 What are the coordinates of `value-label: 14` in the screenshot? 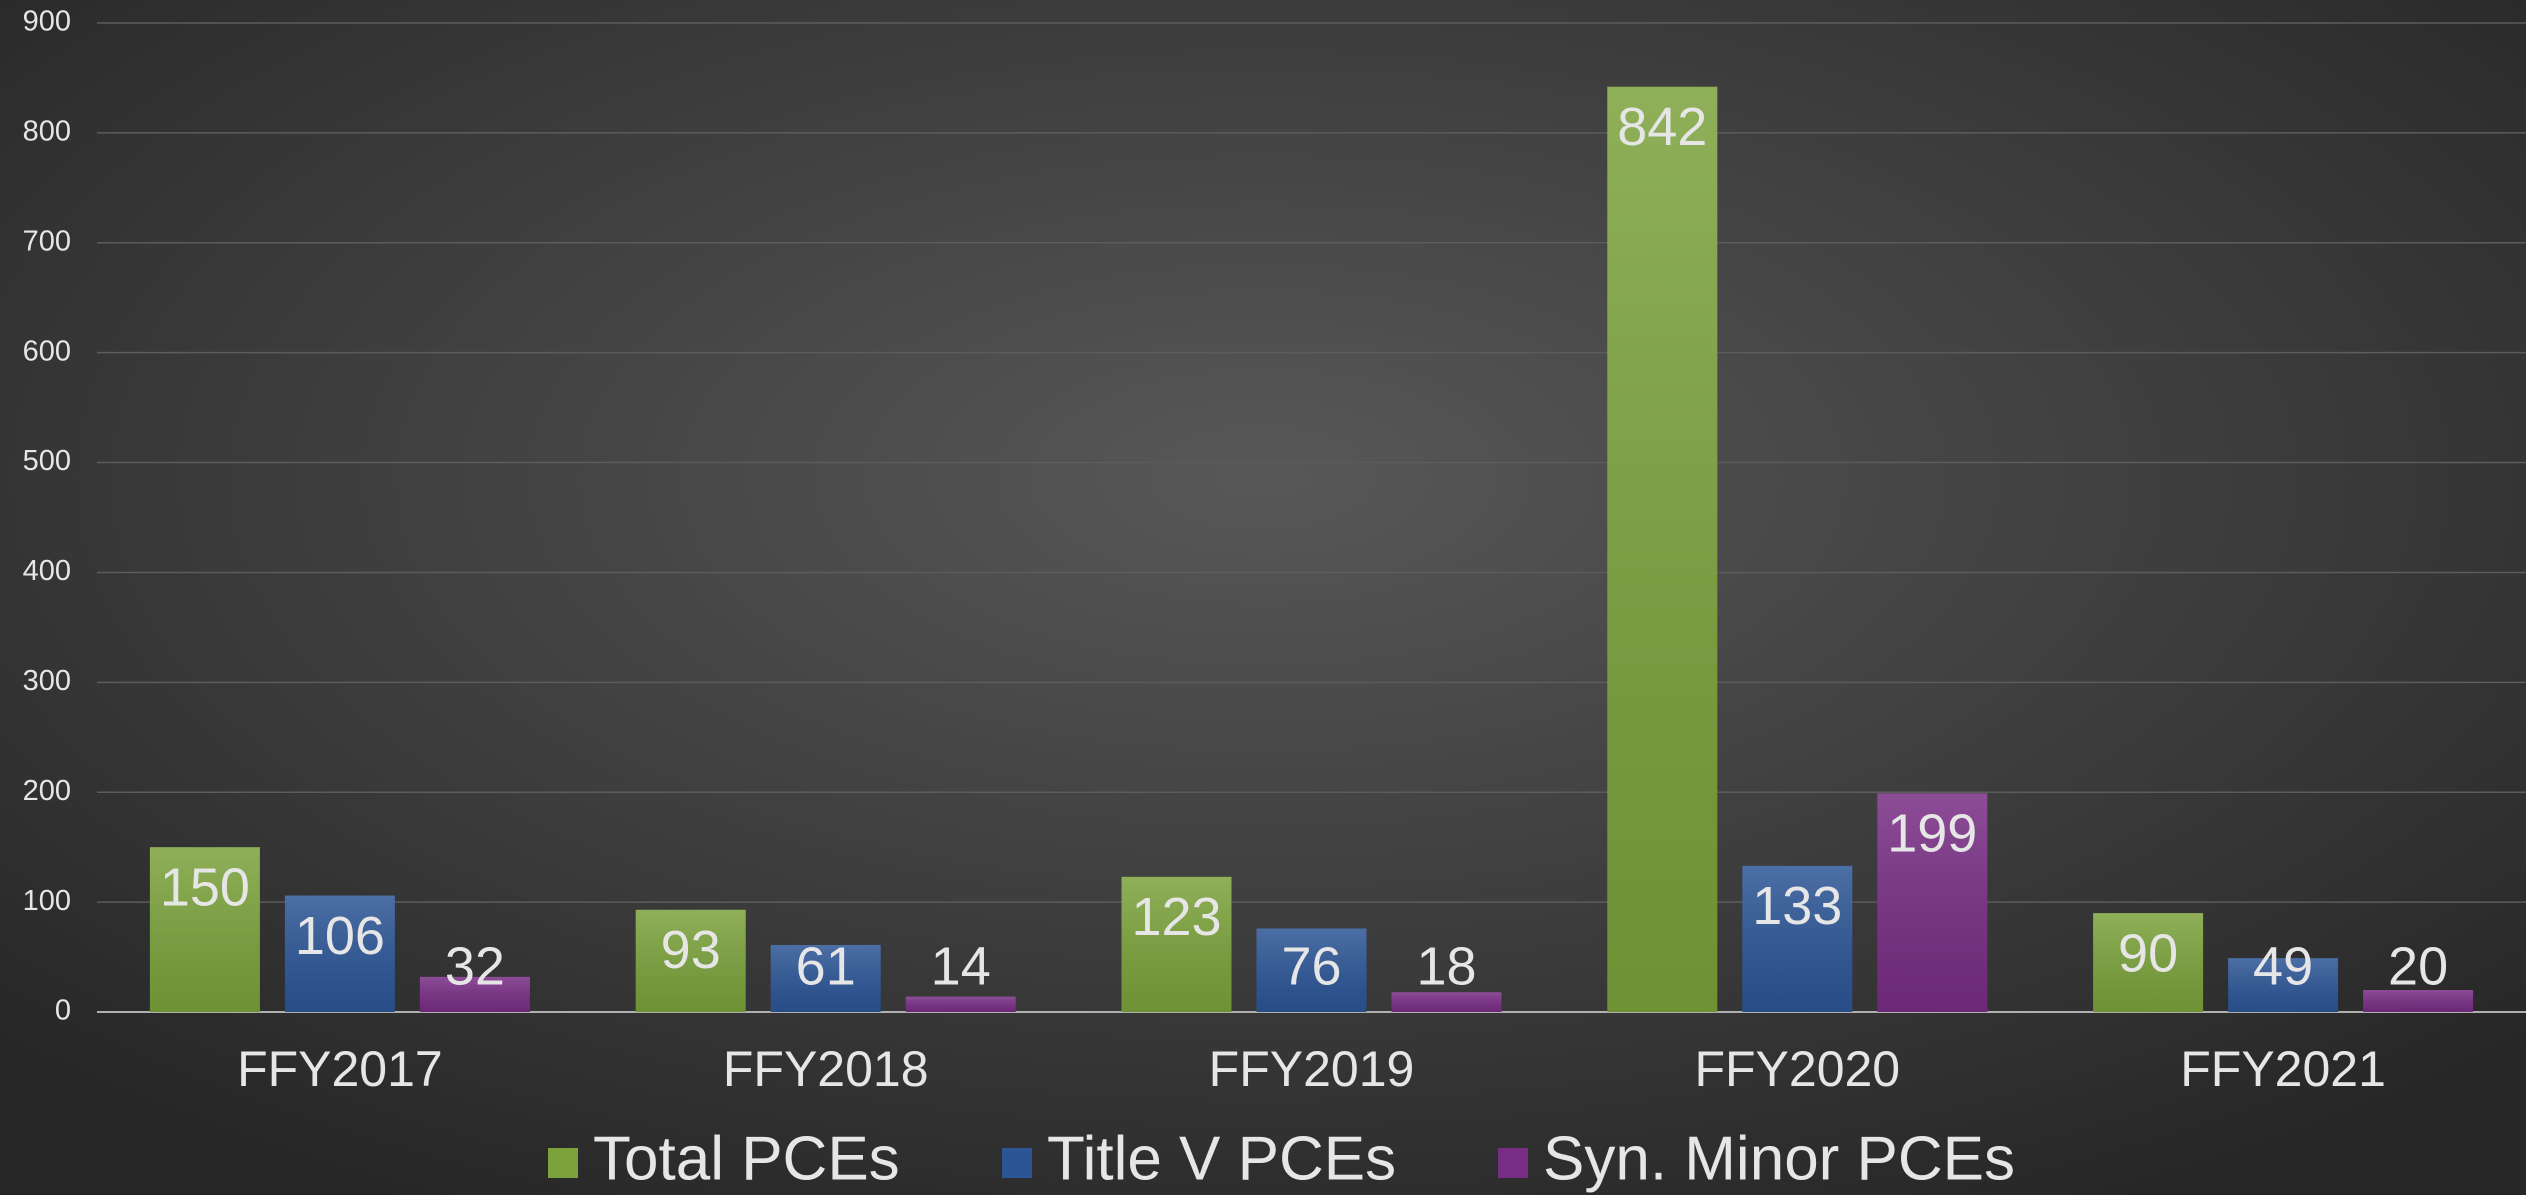 It's located at (961, 966).